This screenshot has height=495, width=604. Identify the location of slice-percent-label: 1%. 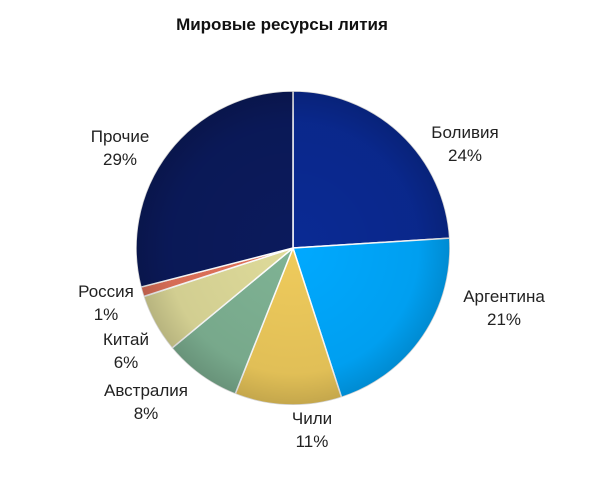
(106, 314).